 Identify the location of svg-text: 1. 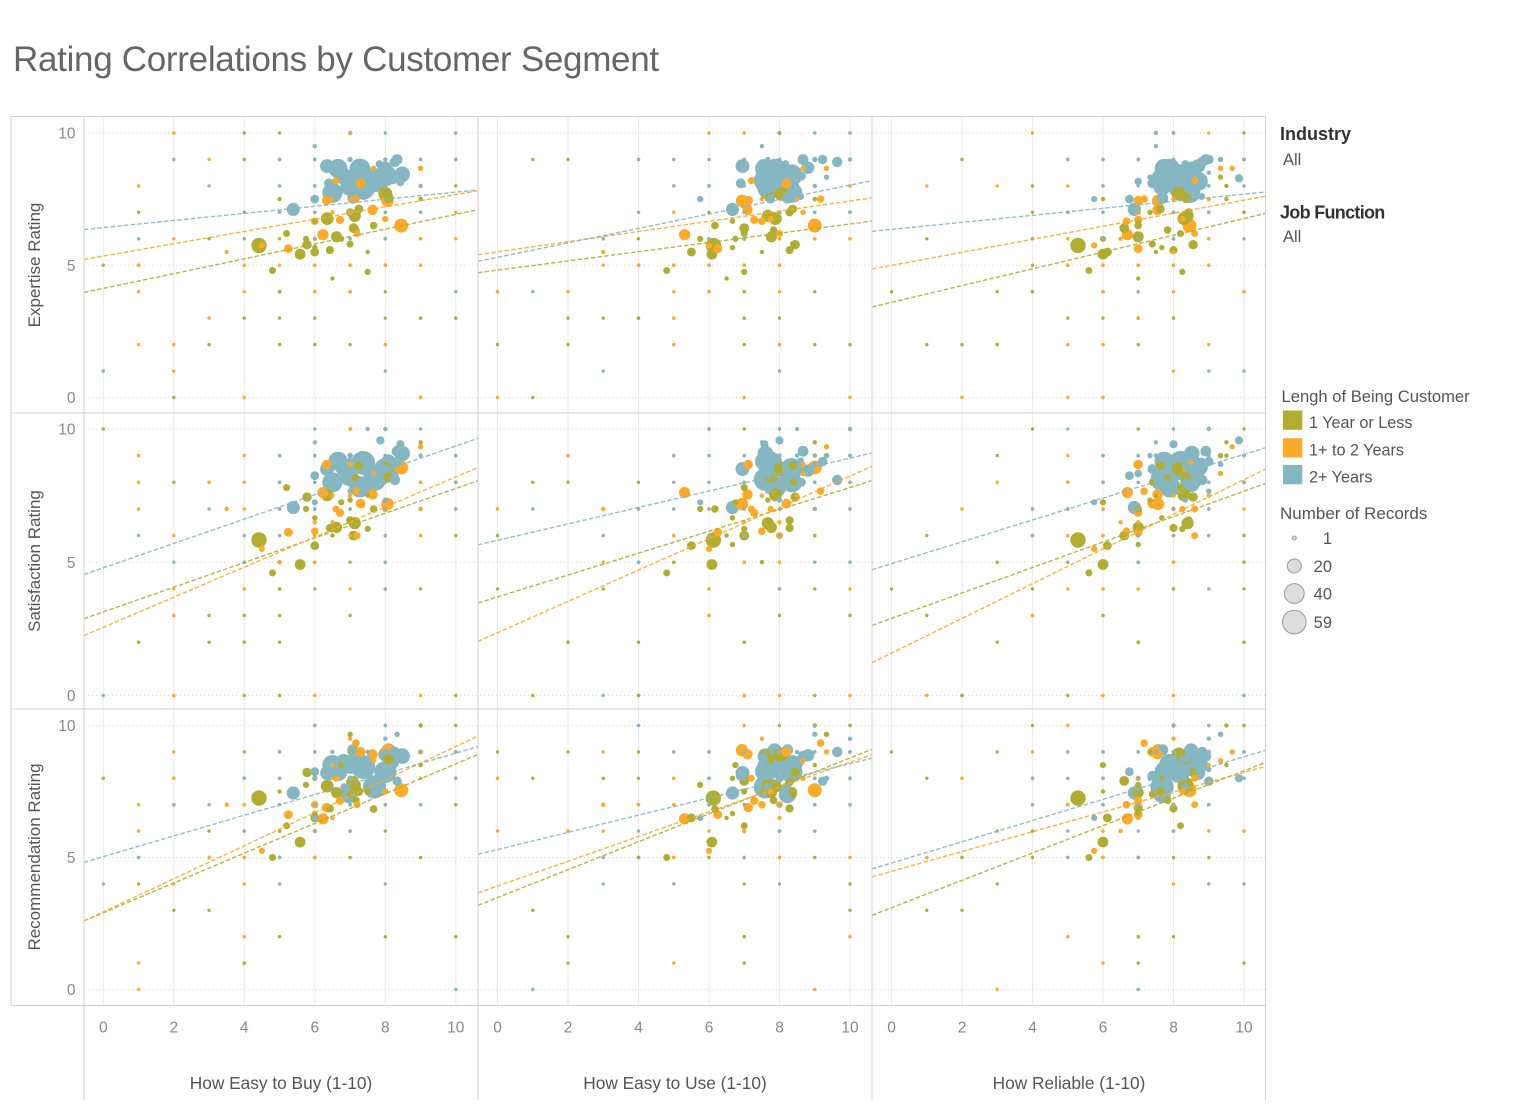
(1327, 539).